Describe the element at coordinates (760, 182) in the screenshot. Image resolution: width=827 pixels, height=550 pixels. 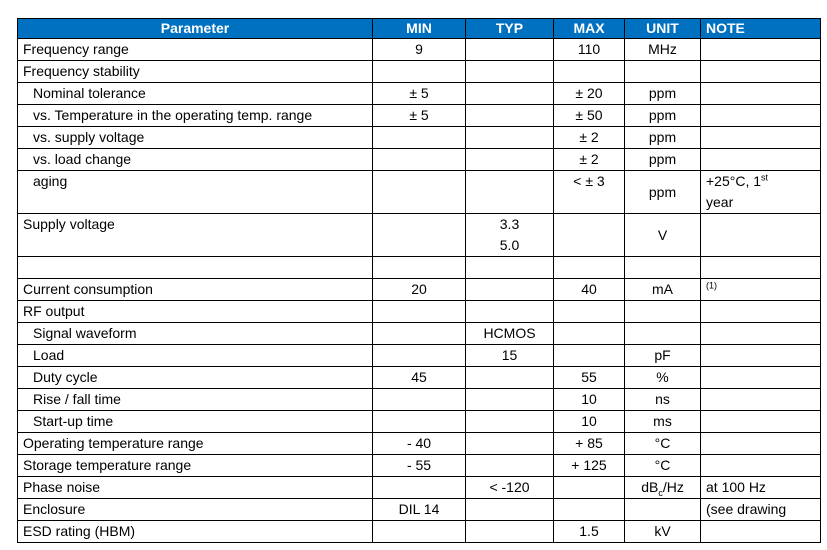
I see `cell-line: +25°C, 1st` at that location.